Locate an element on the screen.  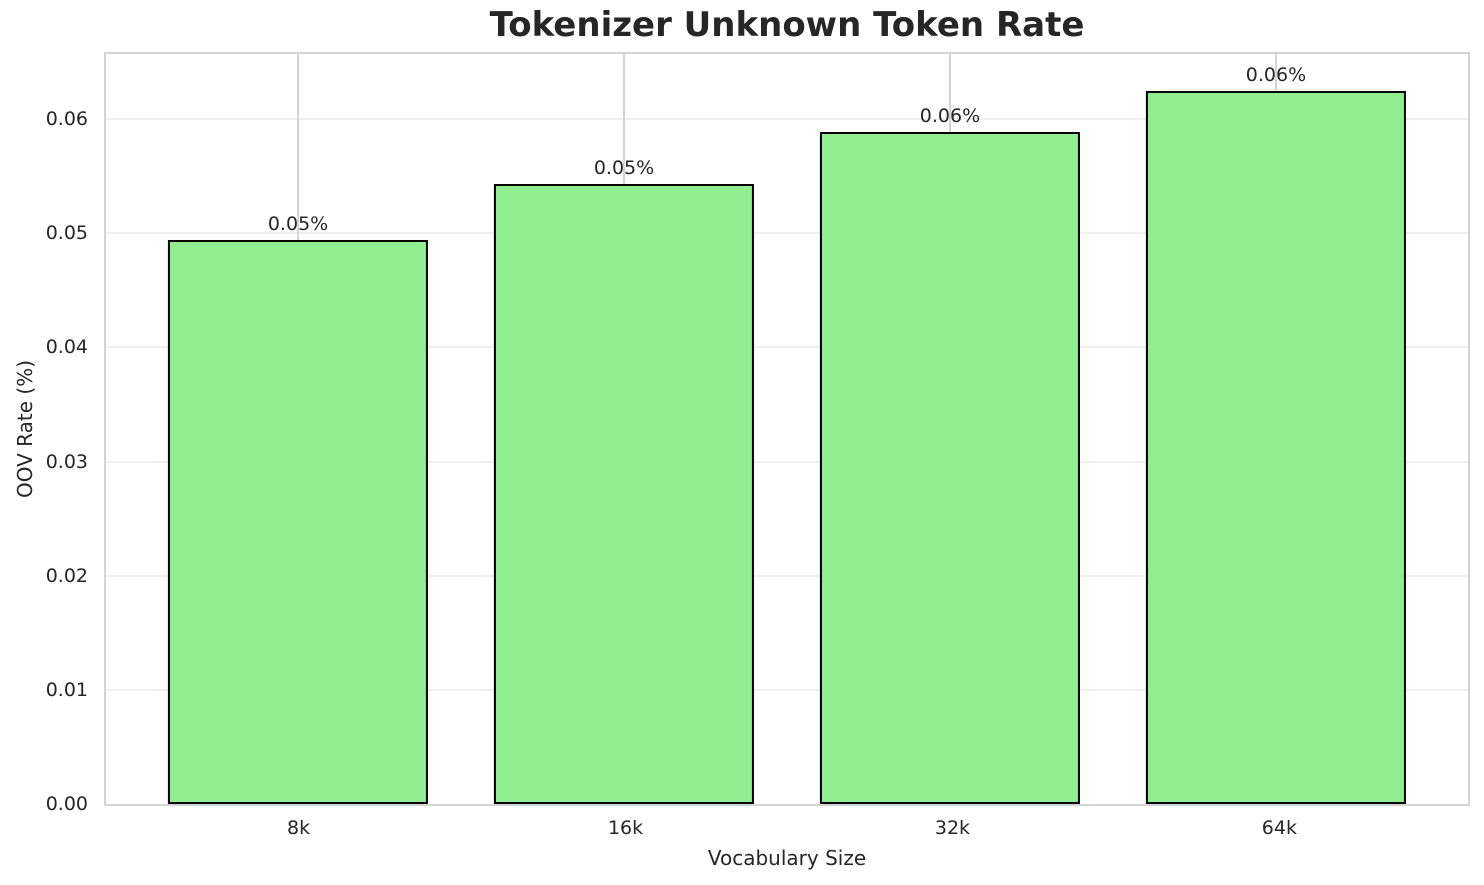
chart-title: Tokenizer Unknown Token Rate is located at coordinates (787, 25).